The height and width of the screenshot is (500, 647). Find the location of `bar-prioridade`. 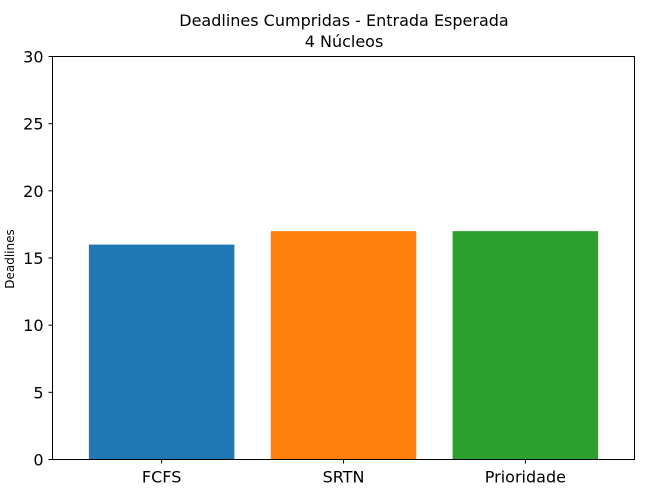

bar-prioridade is located at coordinates (525, 345).